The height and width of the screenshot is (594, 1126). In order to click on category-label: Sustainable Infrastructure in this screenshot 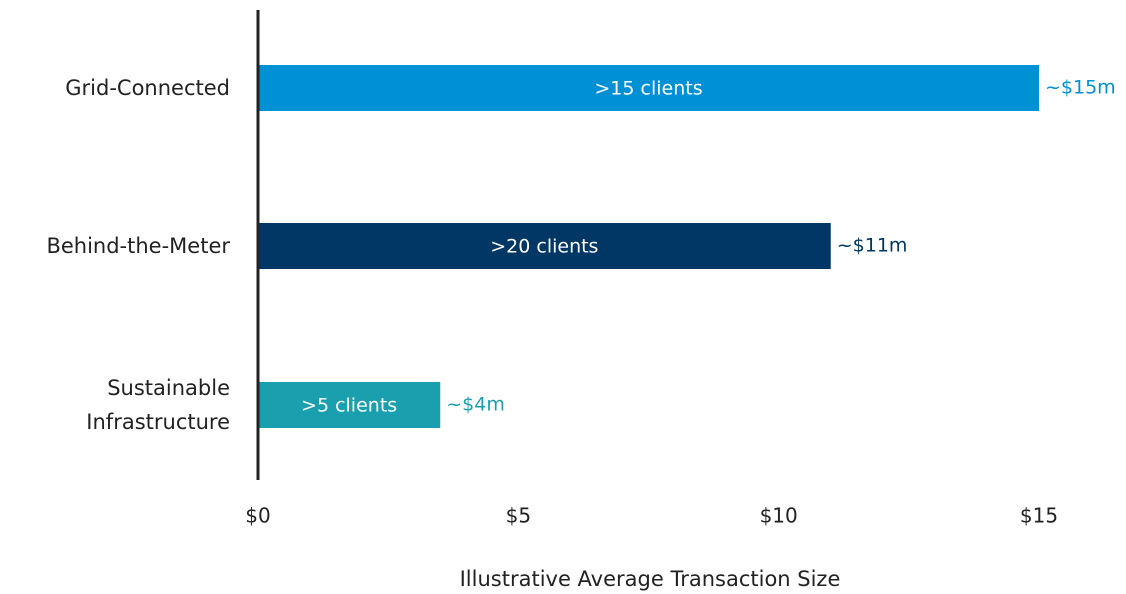, I will do `click(158, 405)`.